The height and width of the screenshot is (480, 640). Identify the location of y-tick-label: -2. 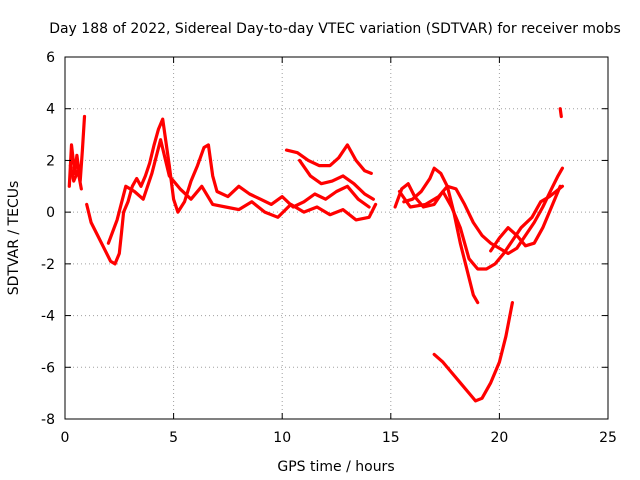
(48, 265).